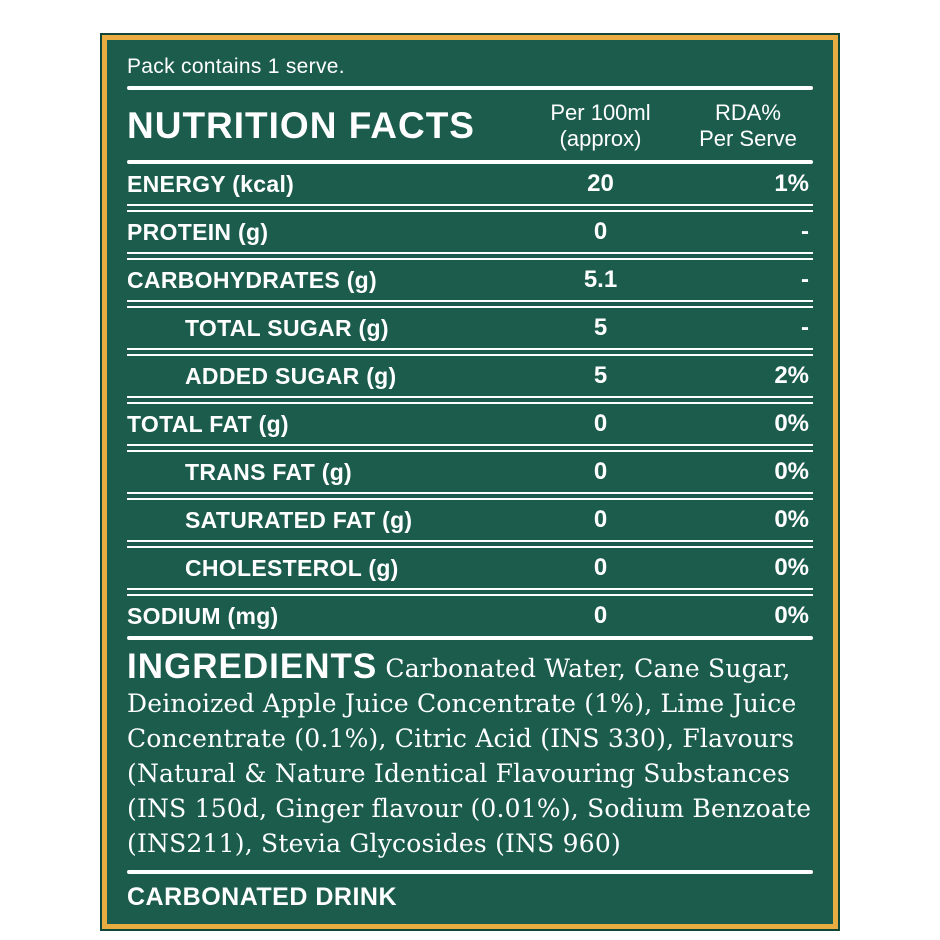 This screenshot has width=940, height=940. What do you see at coordinates (600, 183) in the screenshot?
I see `per-100ml-value: 20` at bounding box center [600, 183].